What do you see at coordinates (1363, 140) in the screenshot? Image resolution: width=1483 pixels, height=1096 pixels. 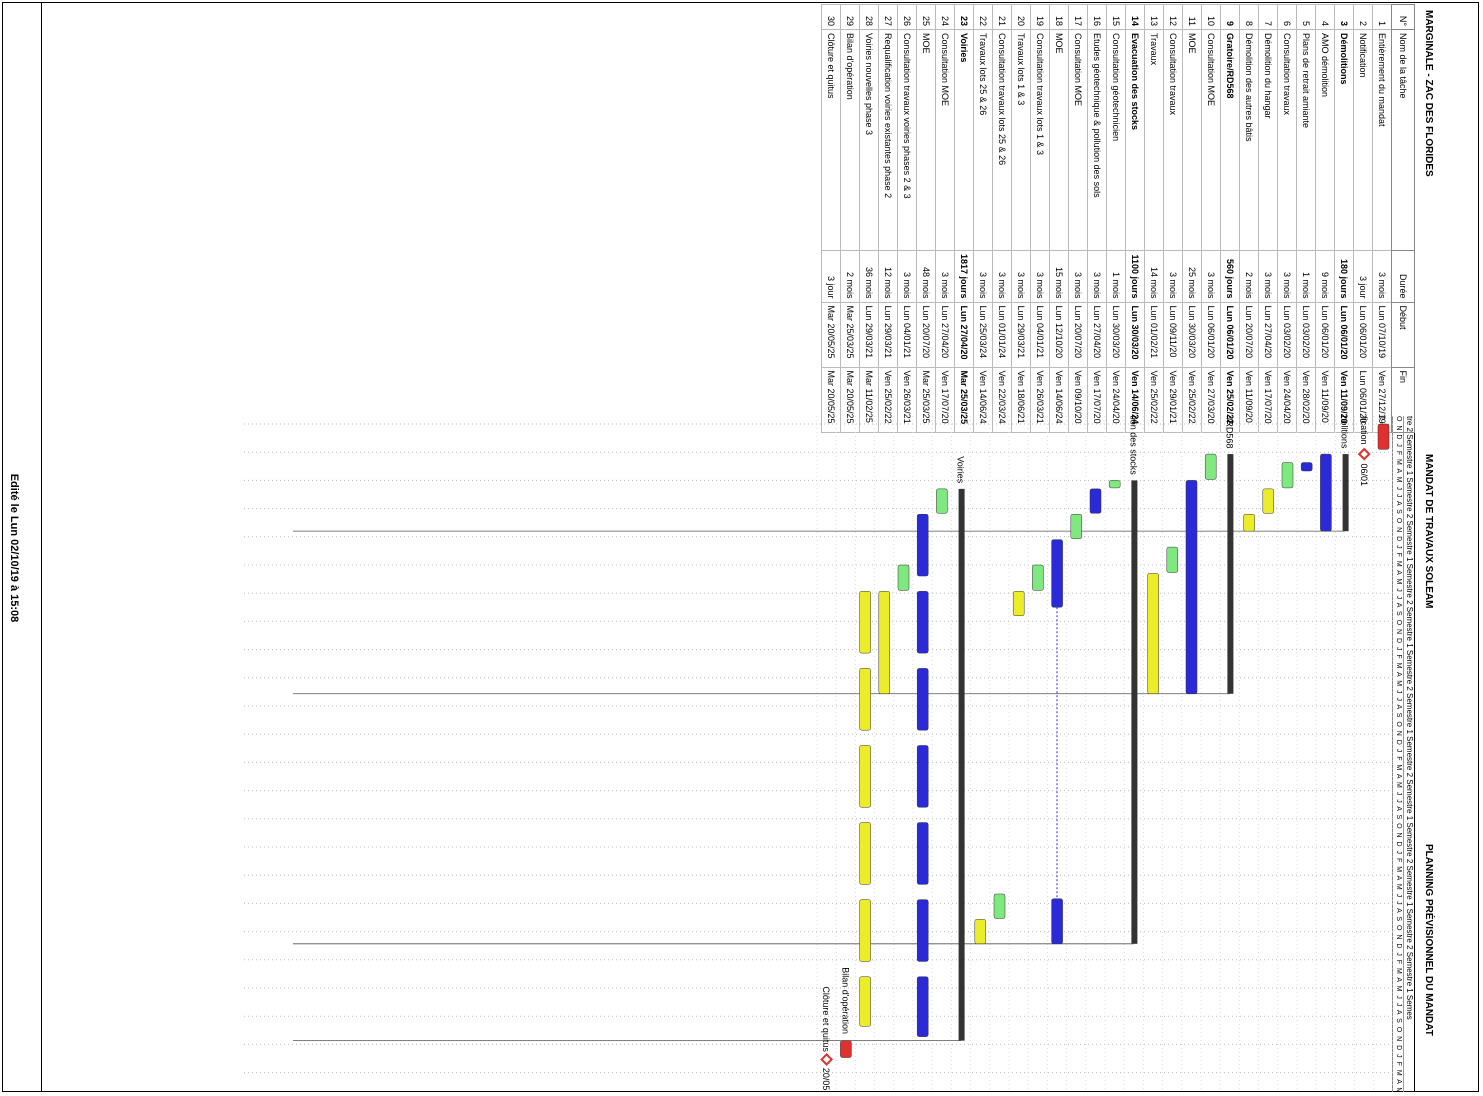 I see `task-name-cell: Notification` at bounding box center [1363, 140].